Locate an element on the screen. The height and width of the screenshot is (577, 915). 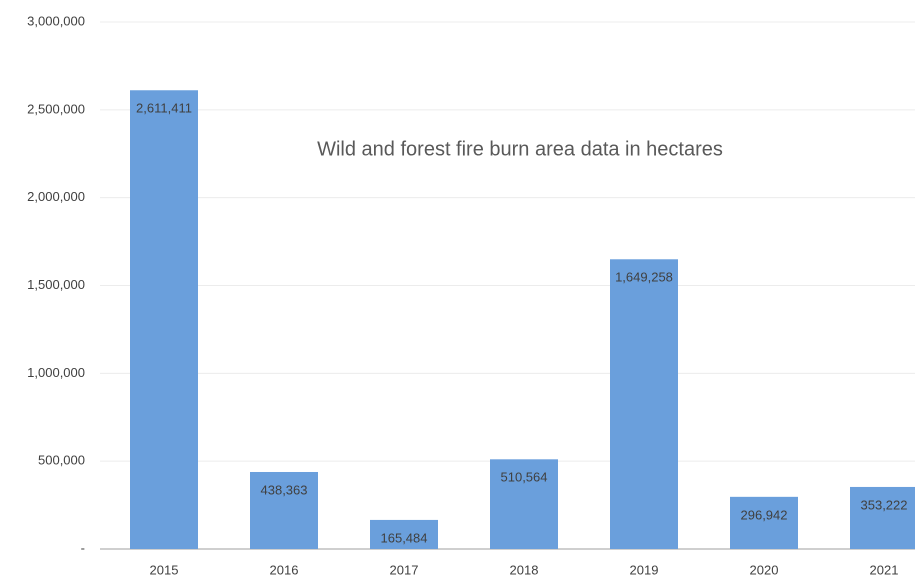
data-label: 438,363 is located at coordinates (284, 489).